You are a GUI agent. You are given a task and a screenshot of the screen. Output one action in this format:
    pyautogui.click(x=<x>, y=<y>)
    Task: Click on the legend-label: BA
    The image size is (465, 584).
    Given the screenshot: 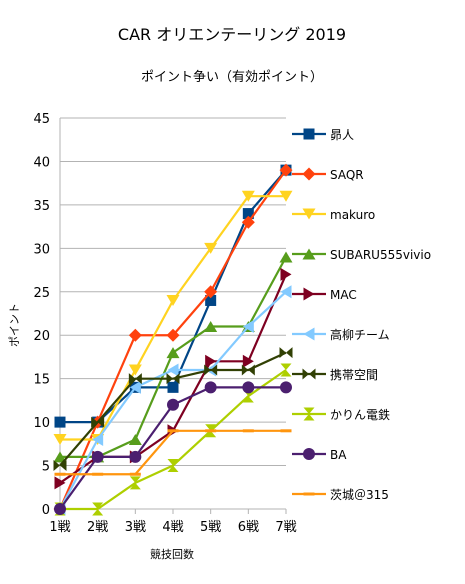 What is the action you would take?
    pyautogui.click(x=338, y=455)
    